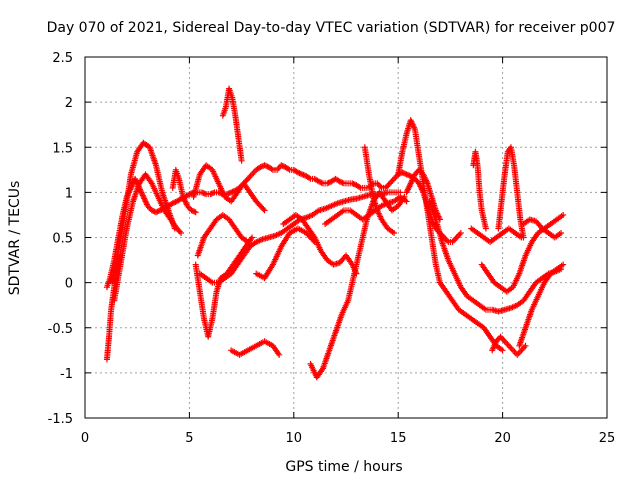 Image resolution: width=640 pixels, height=480 pixels. I want to click on x-tick-label: 15, so click(398, 438).